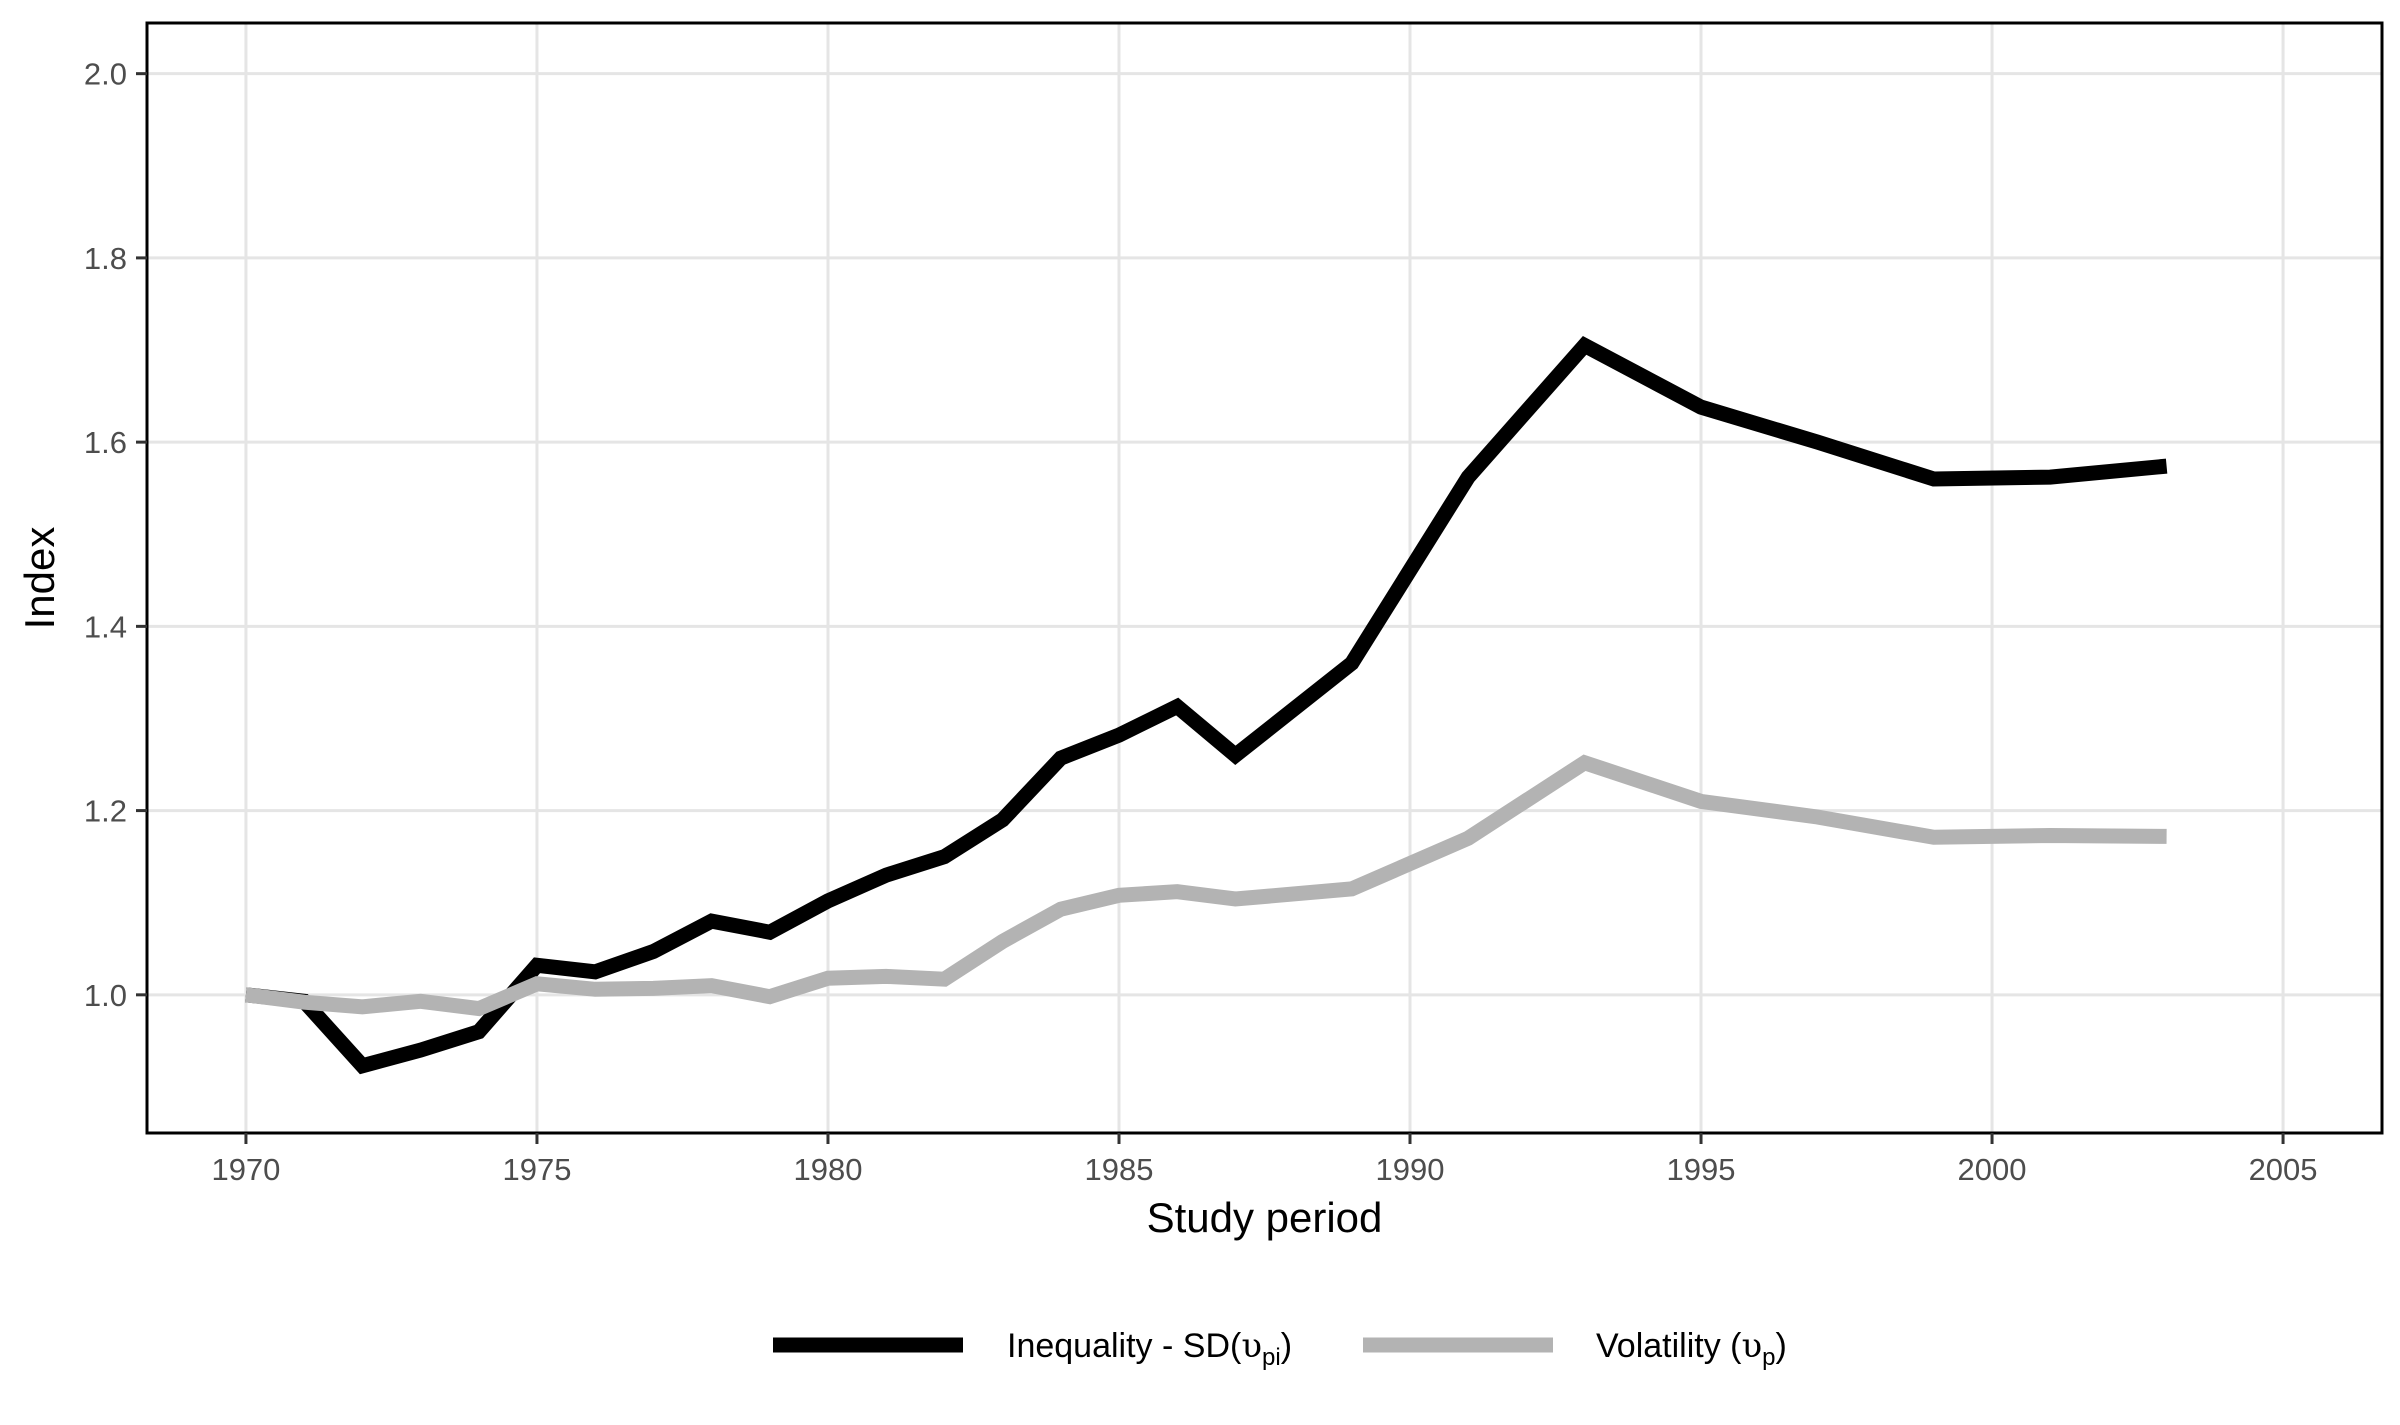 The image size is (2400, 1425). Describe the element at coordinates (1669, 1346) in the screenshot. I see `legend-label-main: Volatility (` at that location.